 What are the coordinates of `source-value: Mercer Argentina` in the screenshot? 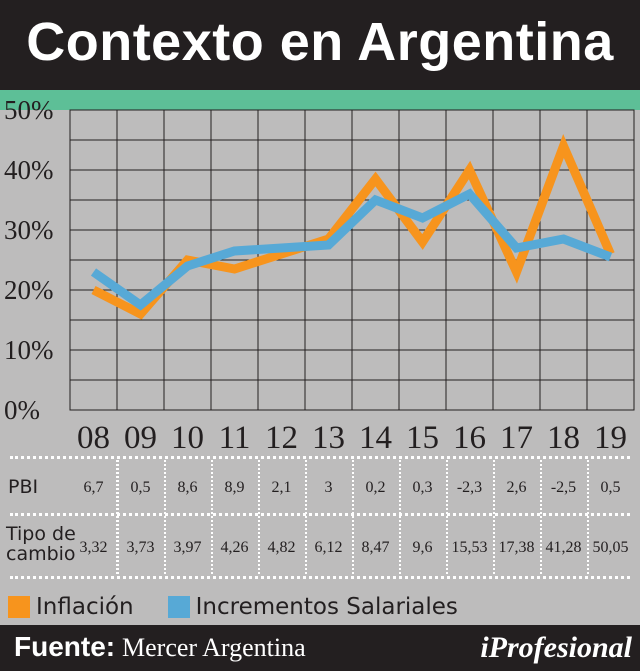 It's located at (214, 647).